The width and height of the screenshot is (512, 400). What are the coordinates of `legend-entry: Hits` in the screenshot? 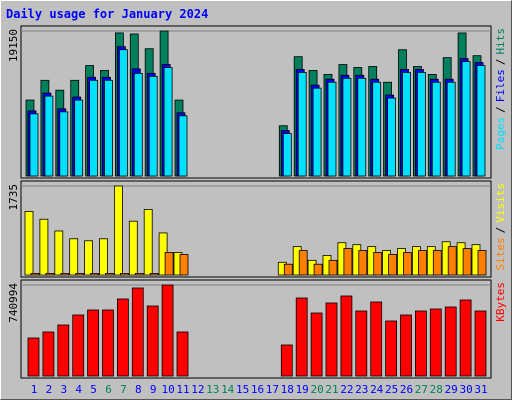 It's located at (500, 41).